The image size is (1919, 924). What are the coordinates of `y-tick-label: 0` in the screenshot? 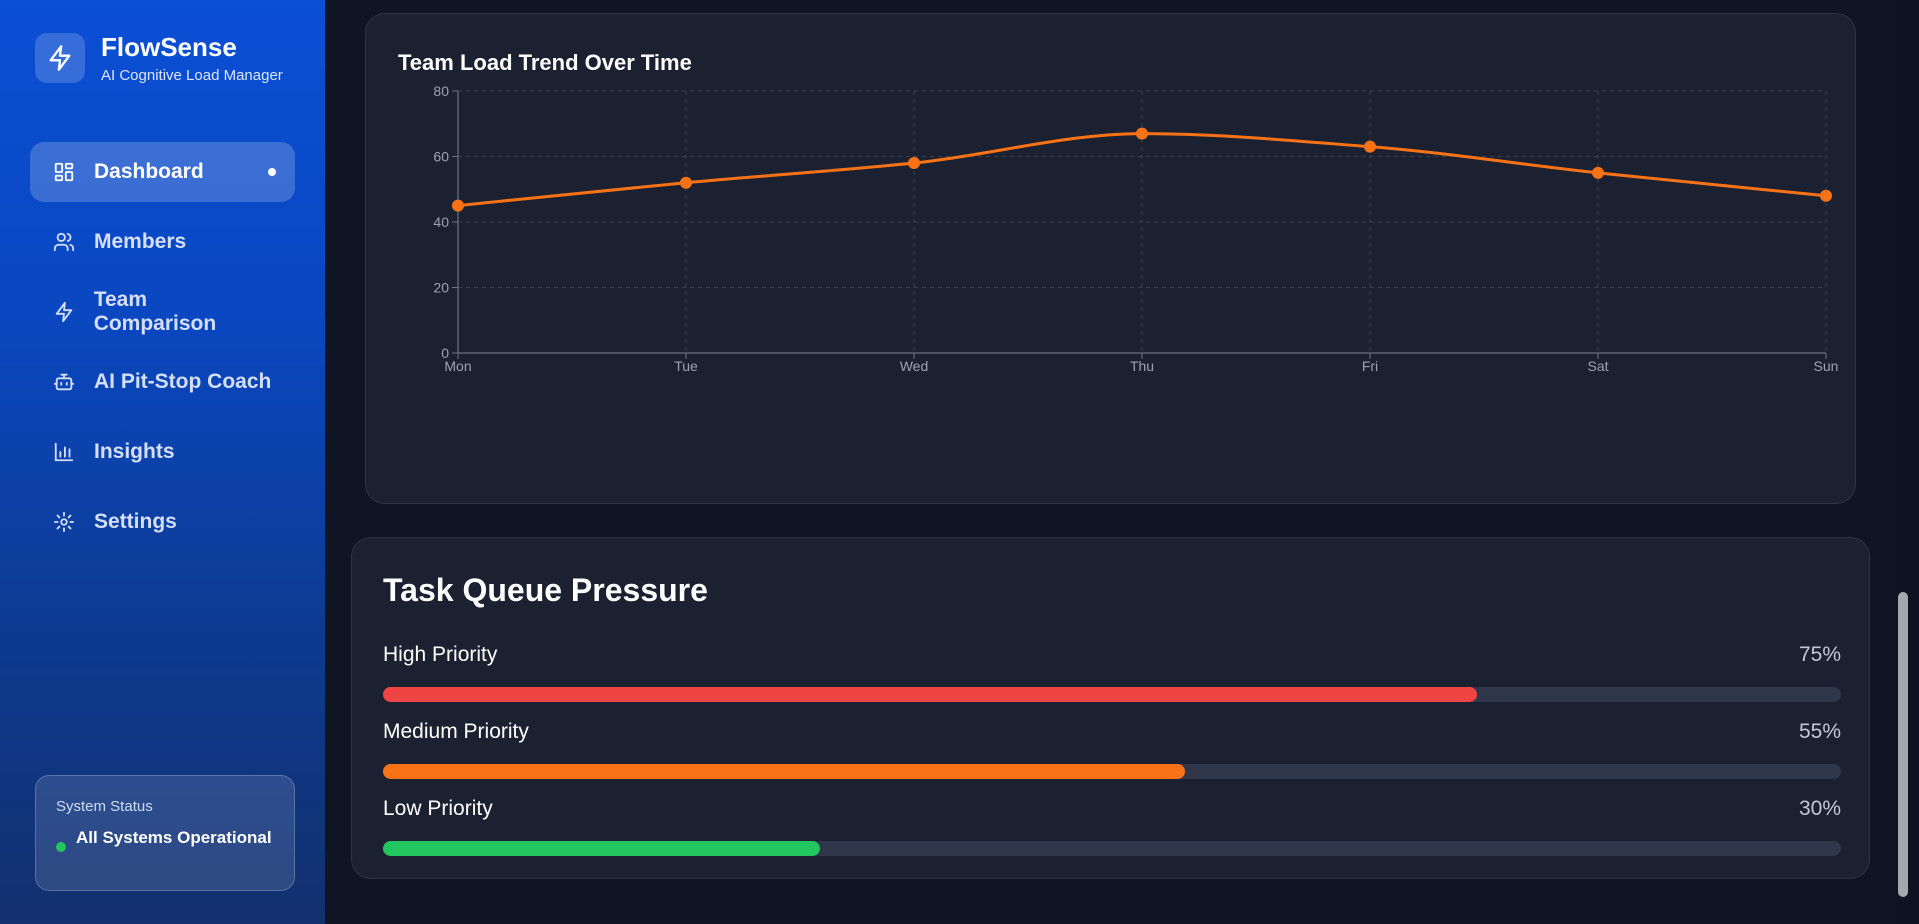 It's located at (445, 353).